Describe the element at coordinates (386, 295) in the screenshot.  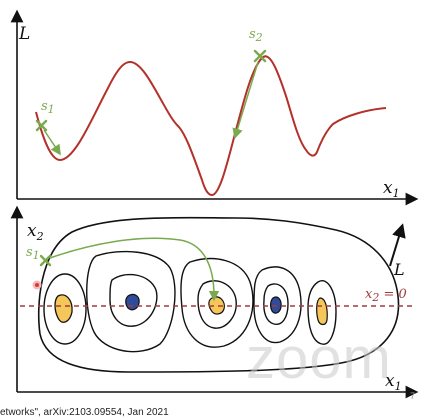
I see `dashed-line-label: x2 = 0` at that location.